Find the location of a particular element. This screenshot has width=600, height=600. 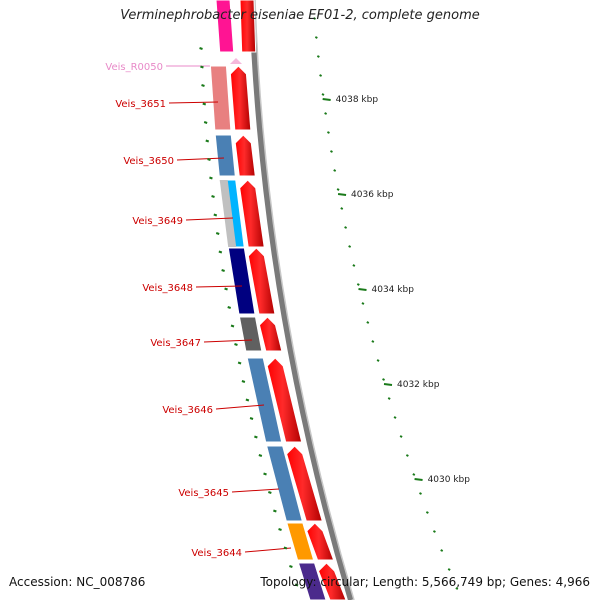

gene-veis-3649: Veis_3649 is located at coordinates (198, 213).